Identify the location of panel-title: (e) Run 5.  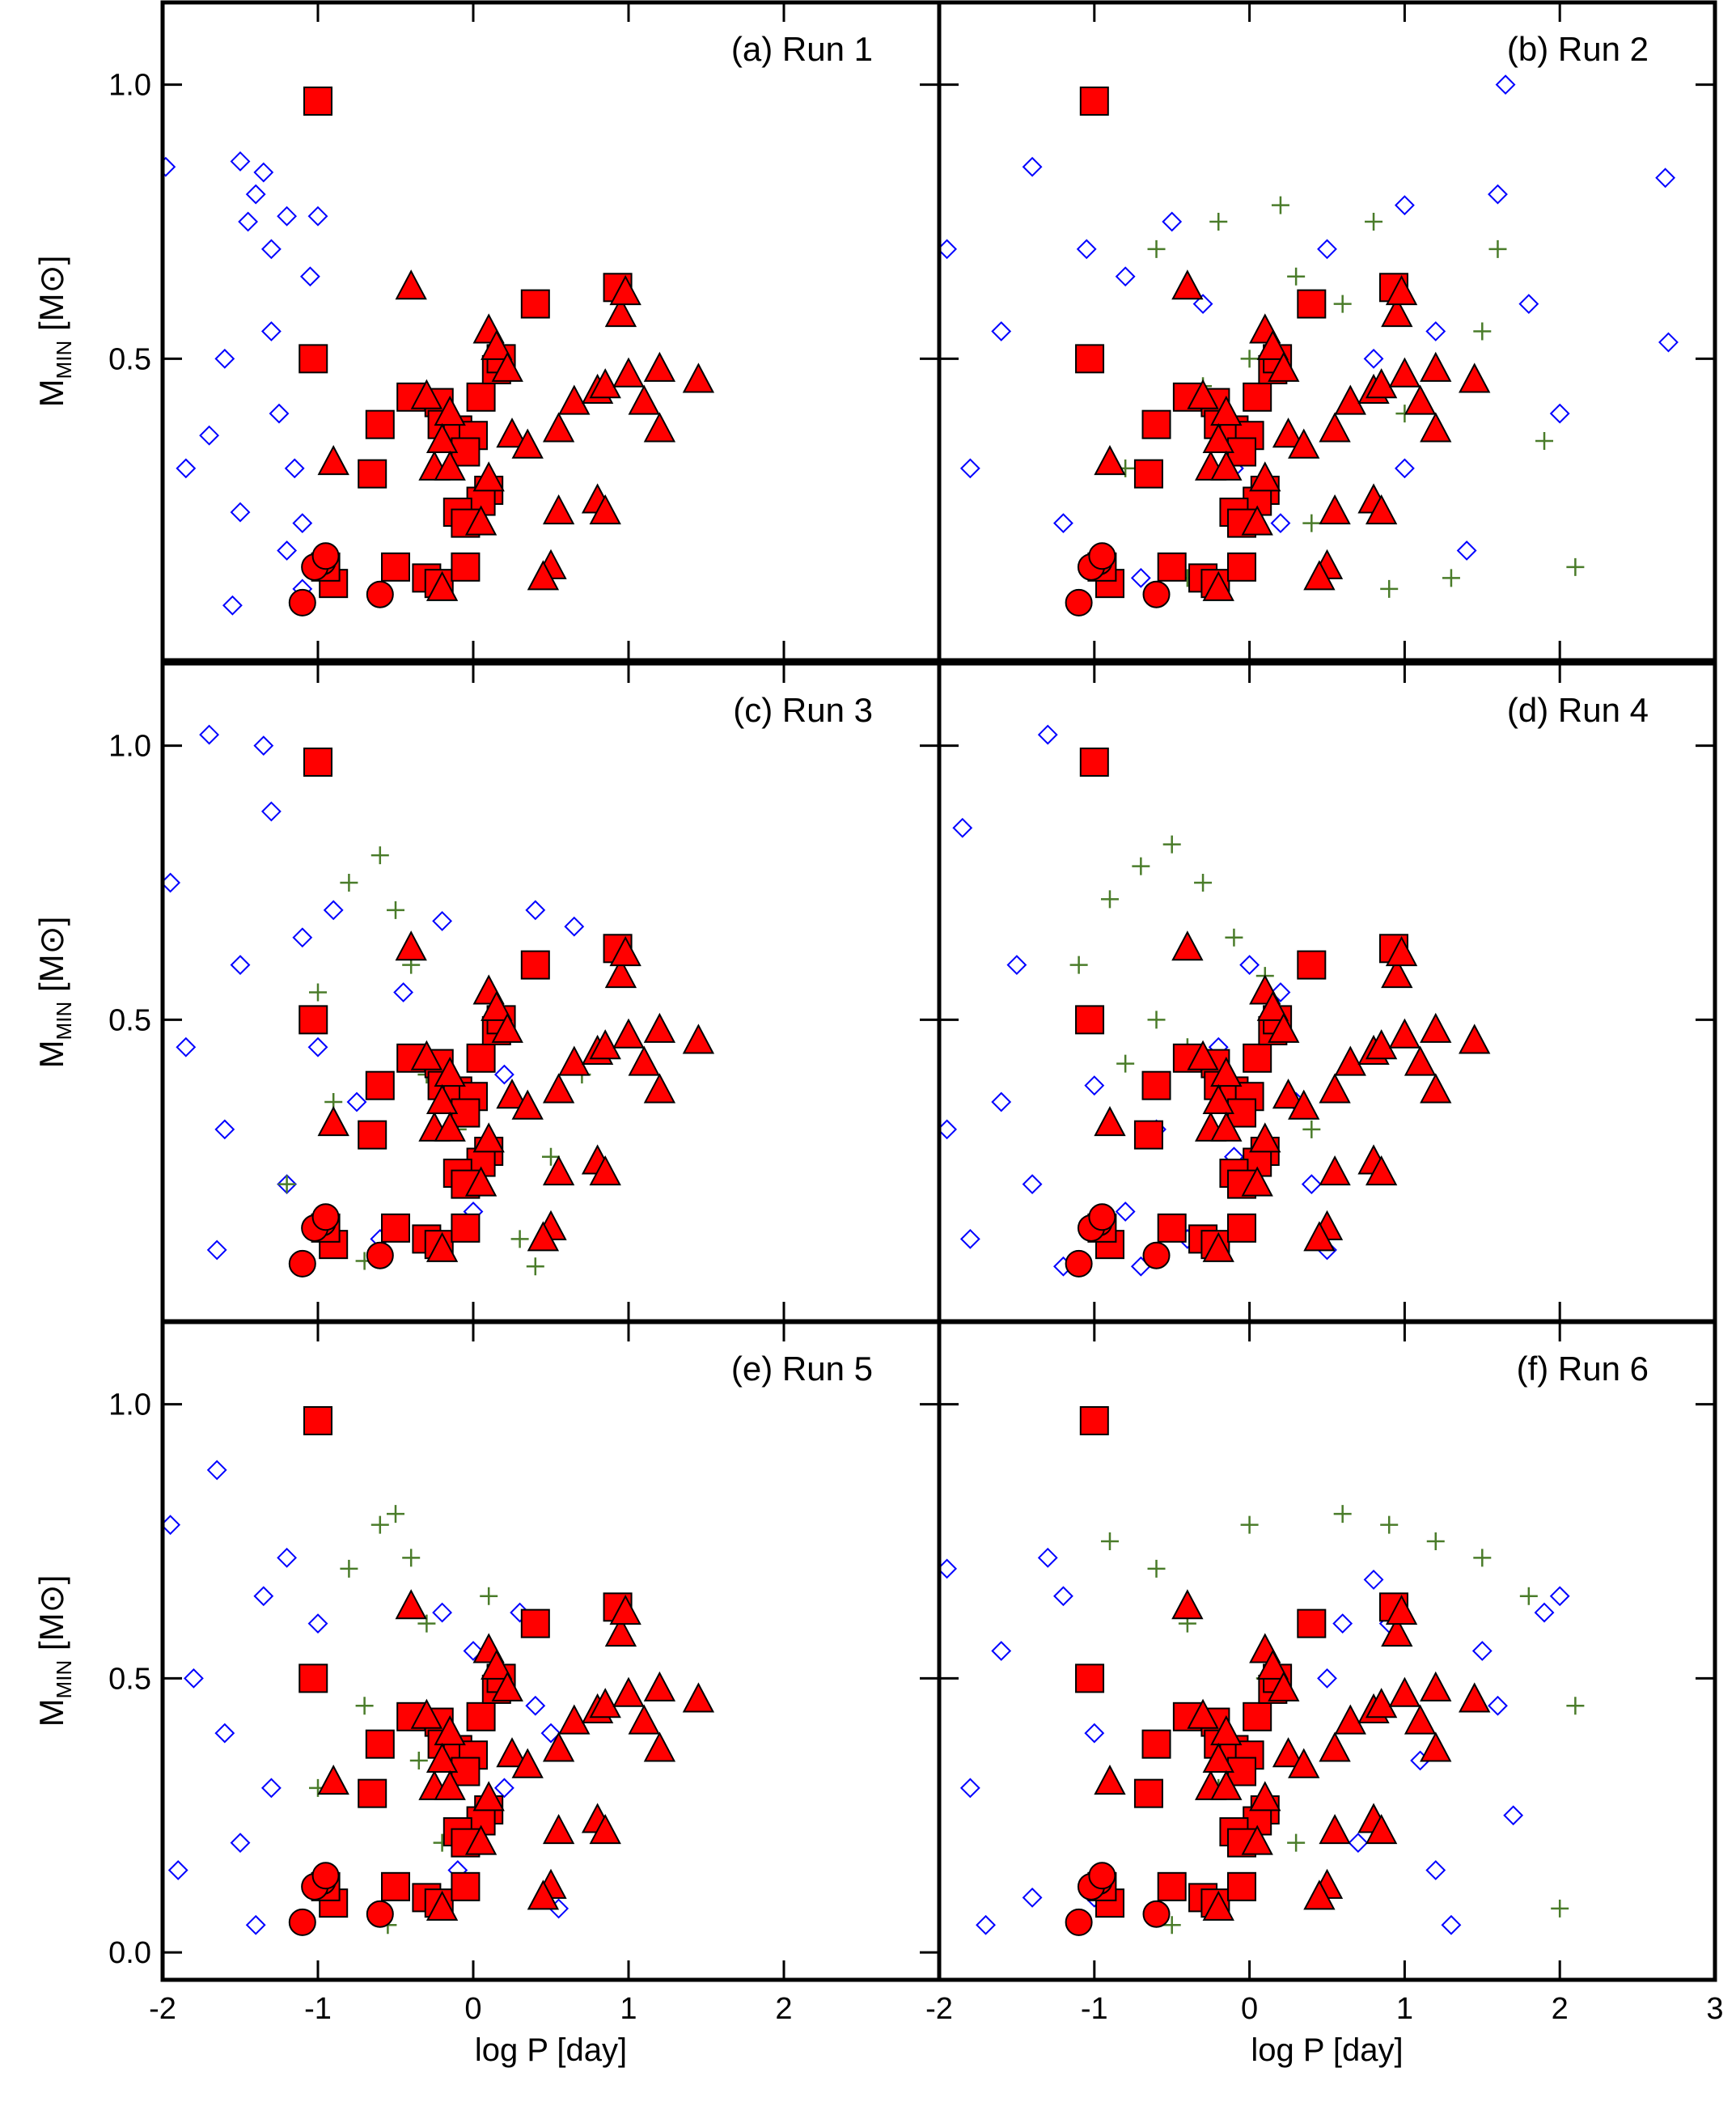
(802, 1369).